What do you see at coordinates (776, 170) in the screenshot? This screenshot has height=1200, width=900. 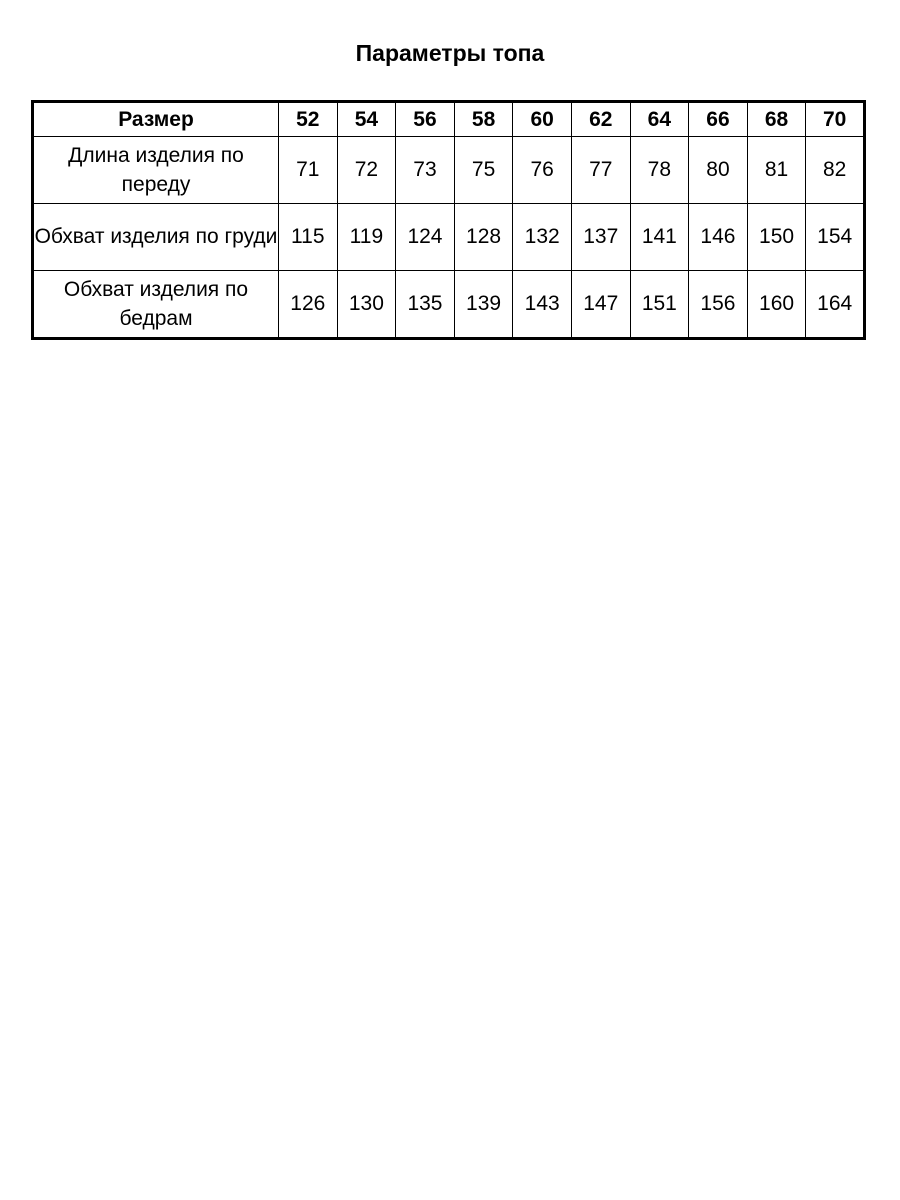 I see `table-cell: 81` at bounding box center [776, 170].